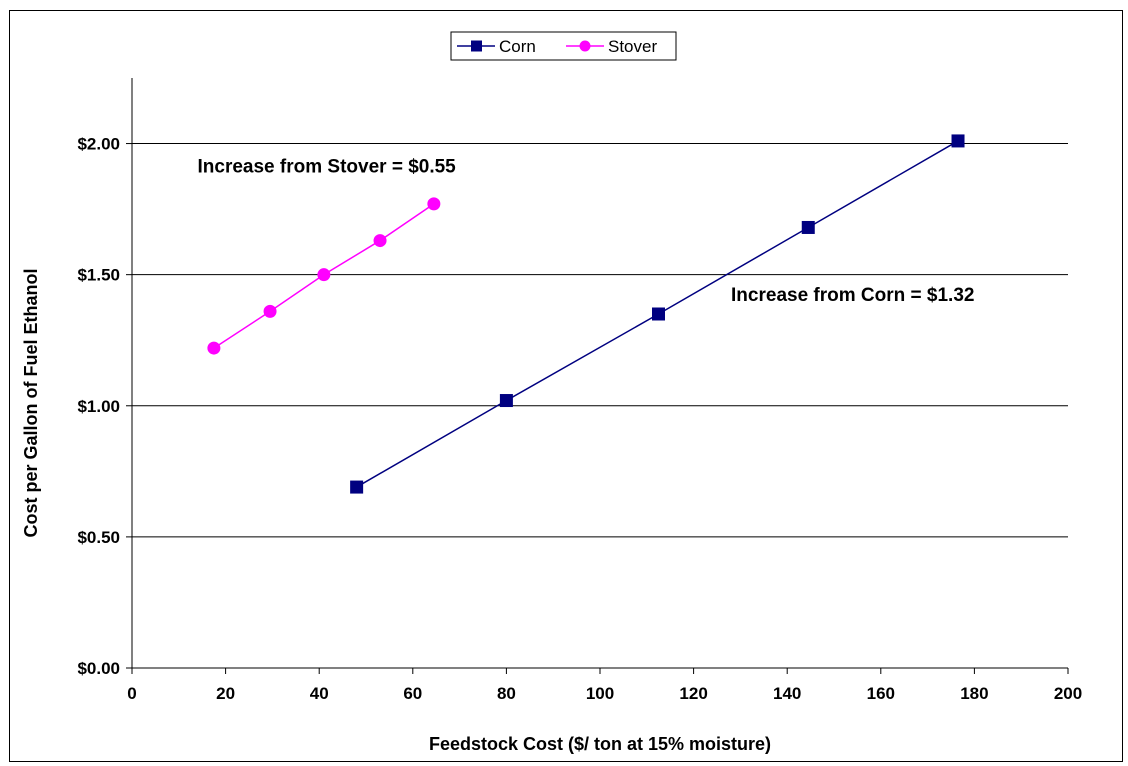 This screenshot has height=766, width=1128. Describe the element at coordinates (881, 693) in the screenshot. I see `x-tick-label: 160` at that location.